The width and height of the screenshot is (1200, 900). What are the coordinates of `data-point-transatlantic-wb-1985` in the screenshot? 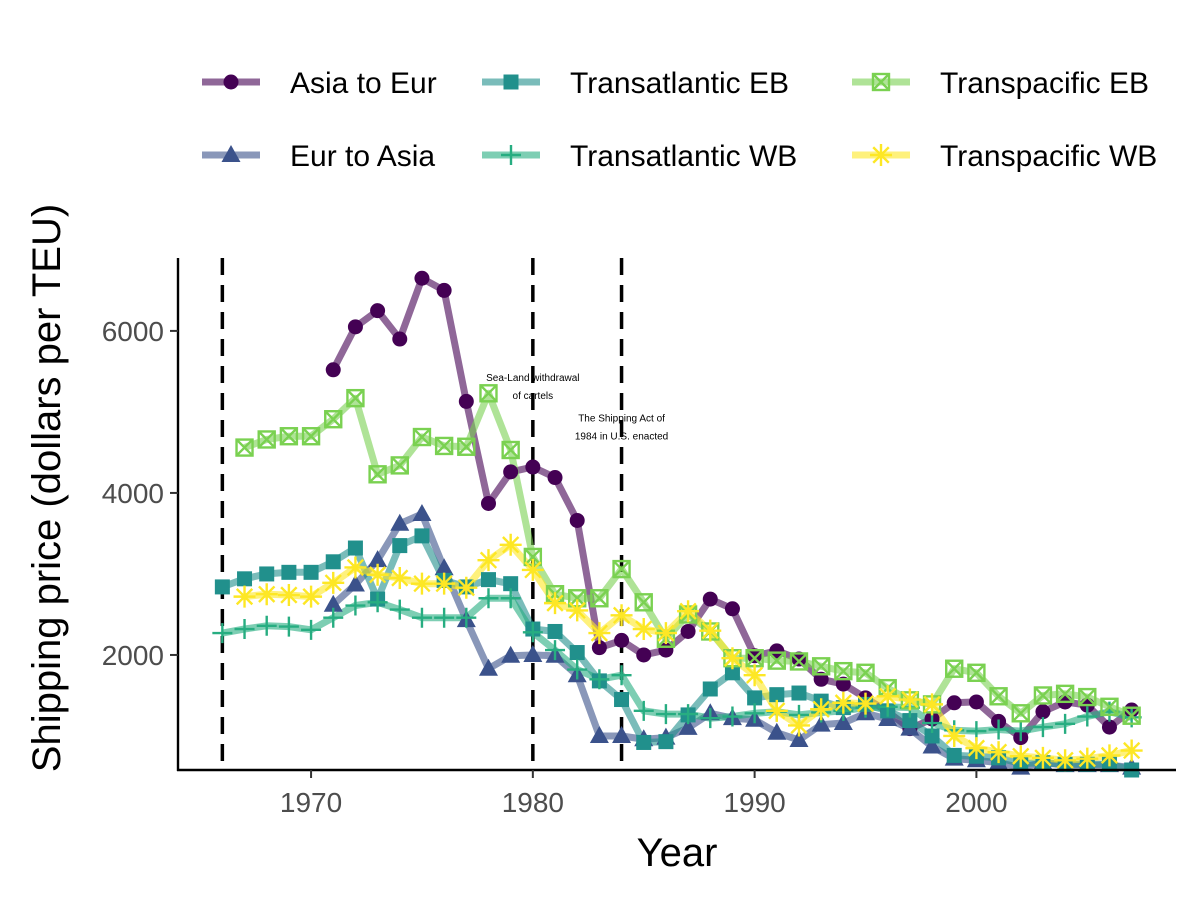 It's located at (643, 710).